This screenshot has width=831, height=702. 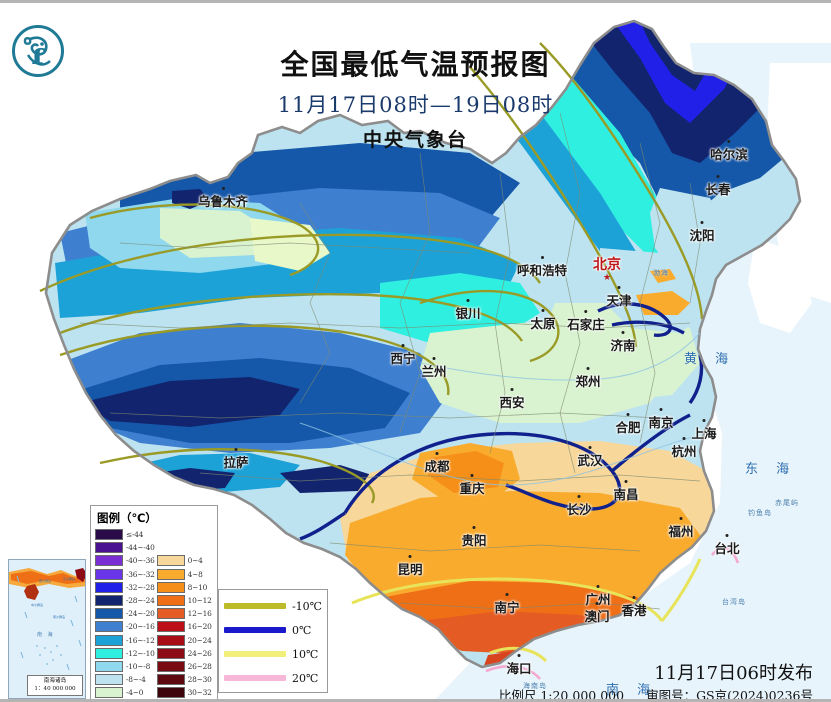 I want to click on isotherm-label: -10℃, so click(x=306, y=606).